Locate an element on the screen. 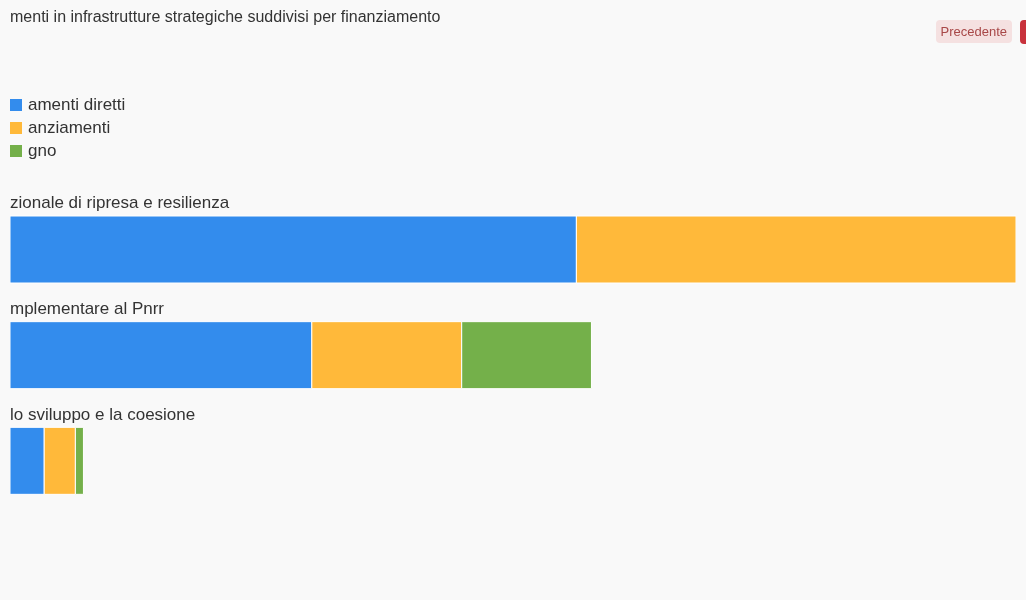 This screenshot has height=600, width=1026. y-tick-label: zionale di ripresa e resilienza is located at coordinates (120, 203).